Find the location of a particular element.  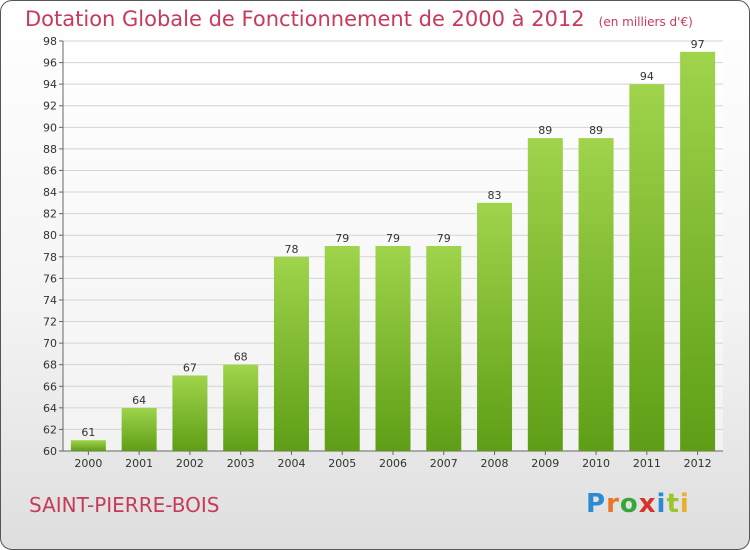

x-tick-label-2012: 2012 is located at coordinates (698, 463).